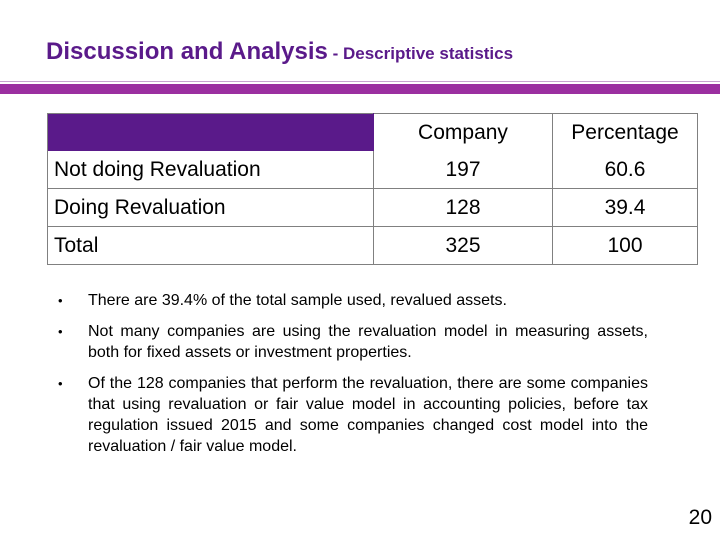  What do you see at coordinates (187, 51) in the screenshot?
I see `title-main: Discussion and Analysis` at bounding box center [187, 51].